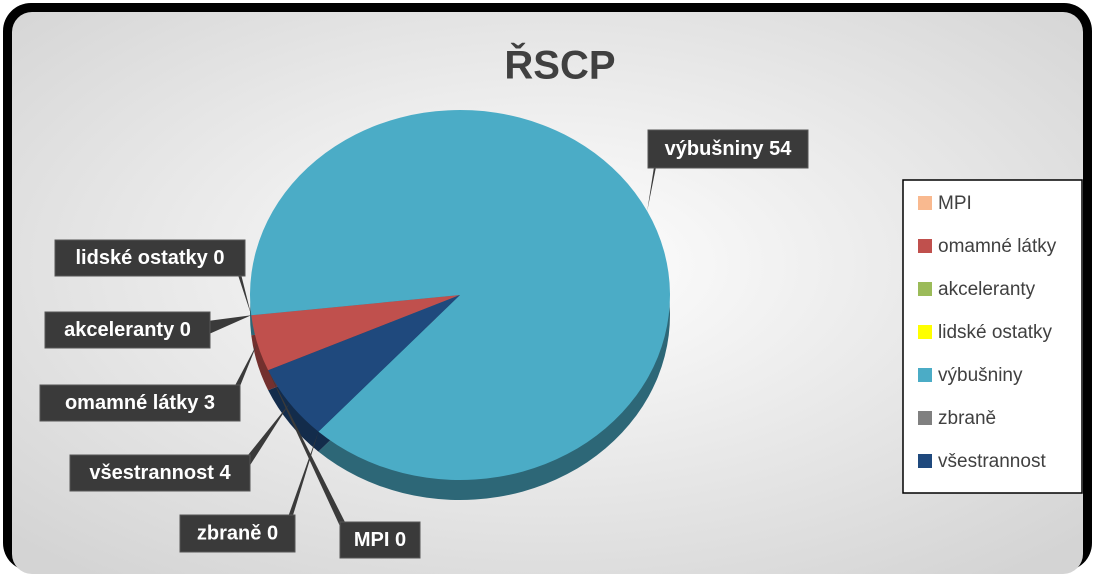 Image resolution: width=1095 pixels, height=579 pixels. I want to click on legend-label: všestrannost, so click(992, 461).